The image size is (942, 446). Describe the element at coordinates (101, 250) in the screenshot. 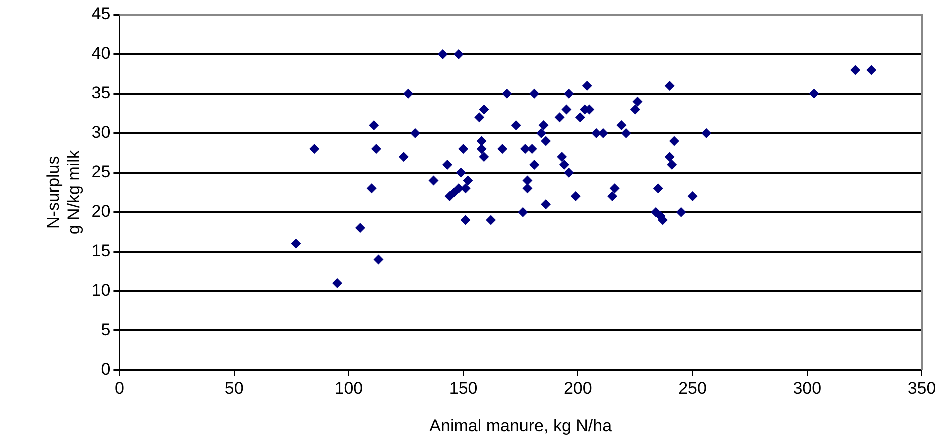

I see `y-tick-label: 15` at that location.